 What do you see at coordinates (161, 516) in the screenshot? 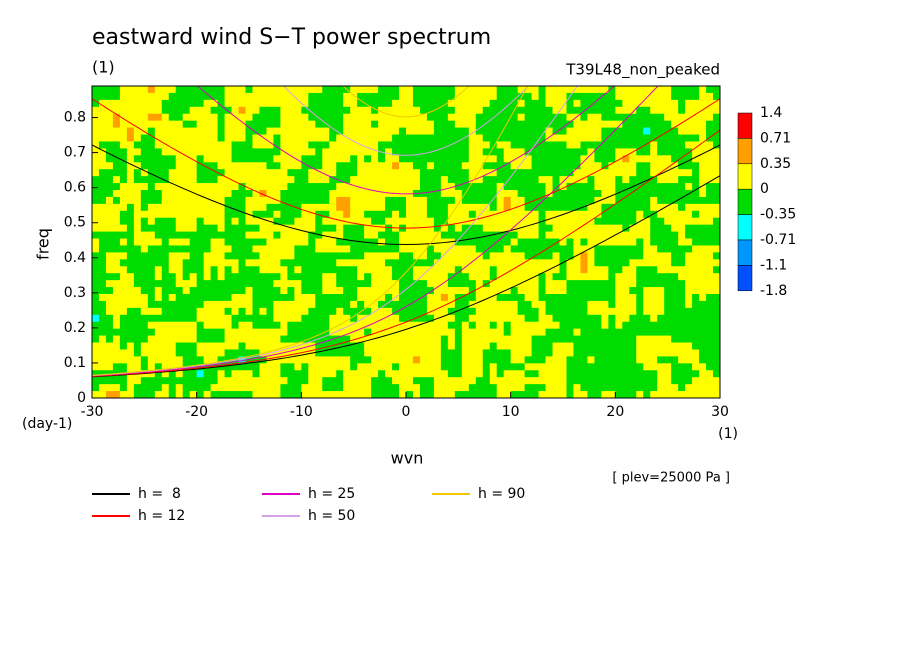
I see `legend-label: h = 12` at bounding box center [161, 516].